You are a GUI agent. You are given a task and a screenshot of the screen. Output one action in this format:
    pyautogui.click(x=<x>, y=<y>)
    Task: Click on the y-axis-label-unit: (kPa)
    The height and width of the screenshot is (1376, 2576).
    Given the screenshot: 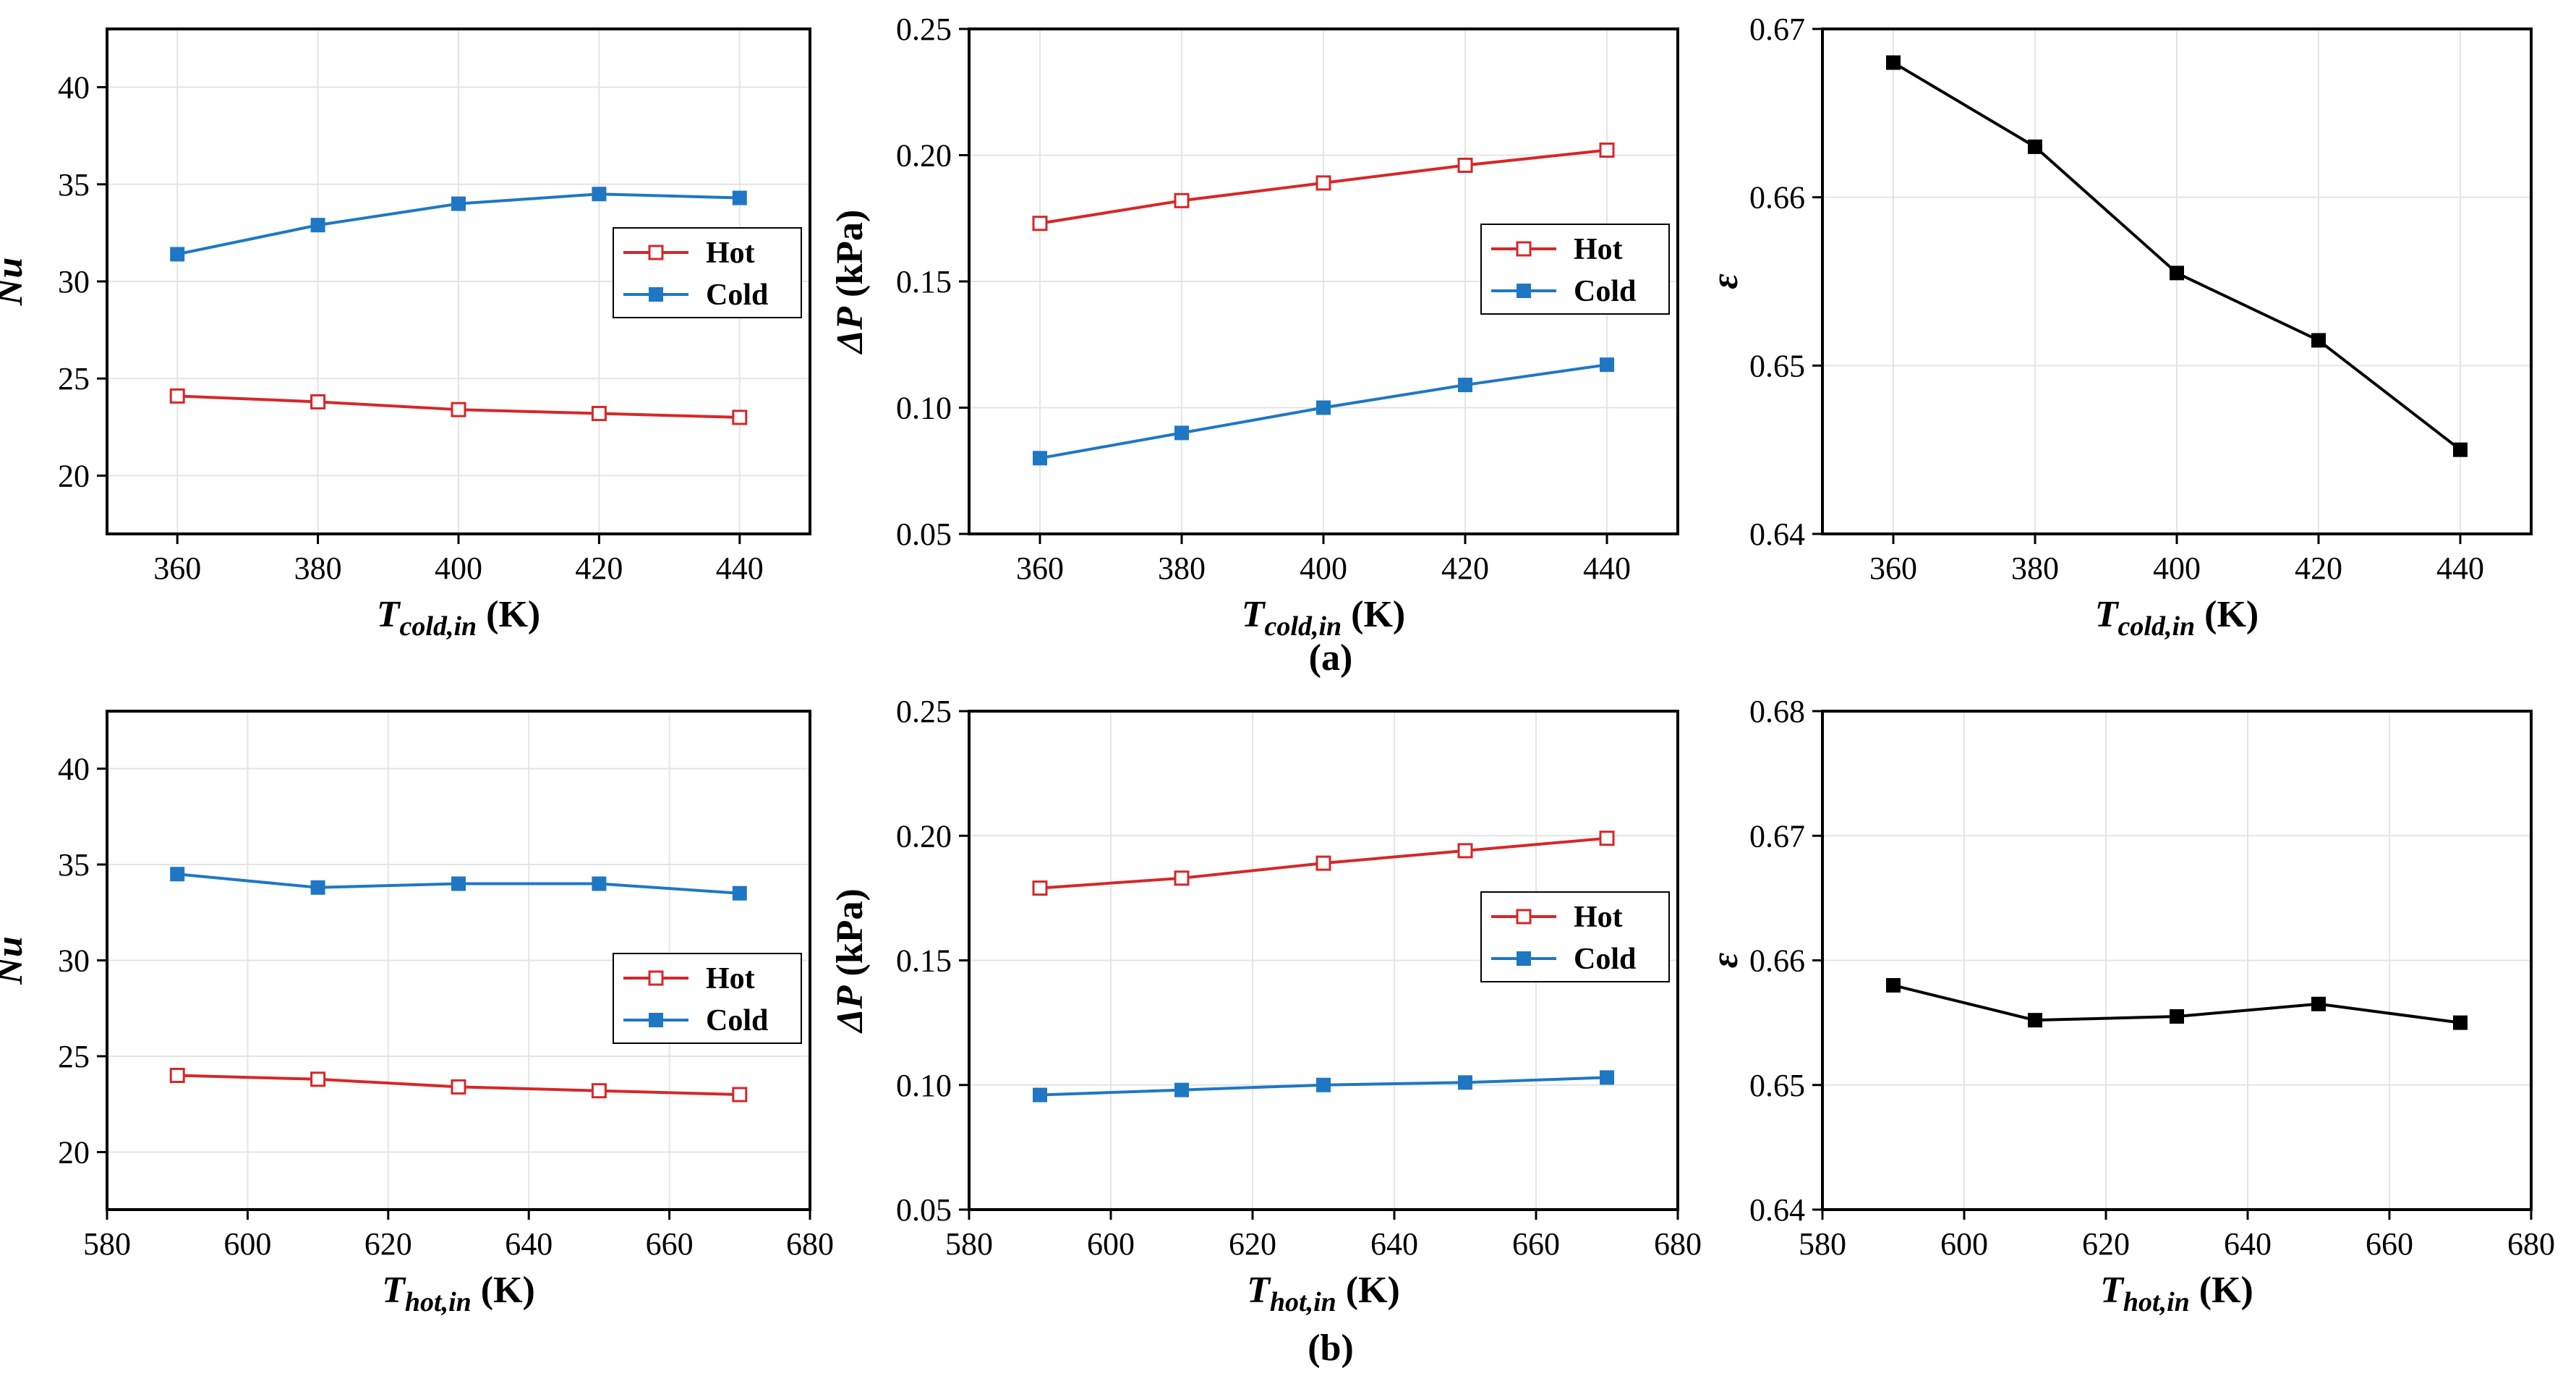 What is the action you would take?
    pyautogui.click(x=850, y=258)
    